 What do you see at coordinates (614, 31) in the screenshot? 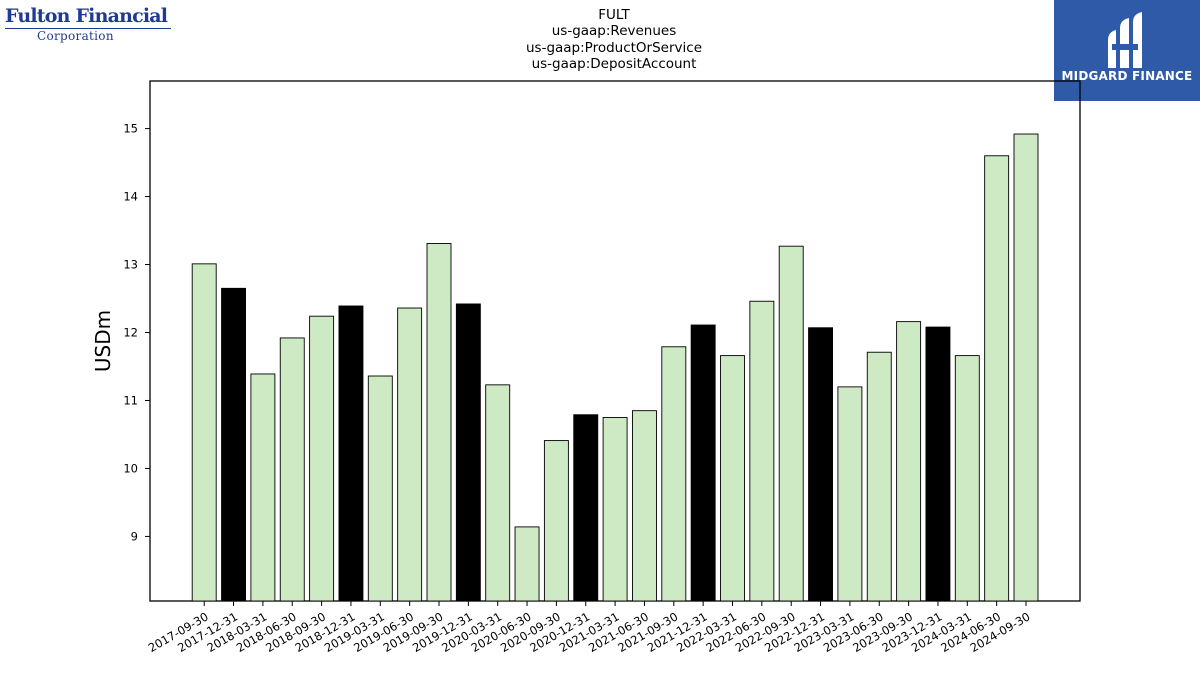
I see `title-line-concept: us-gaap:Revenues` at bounding box center [614, 31].